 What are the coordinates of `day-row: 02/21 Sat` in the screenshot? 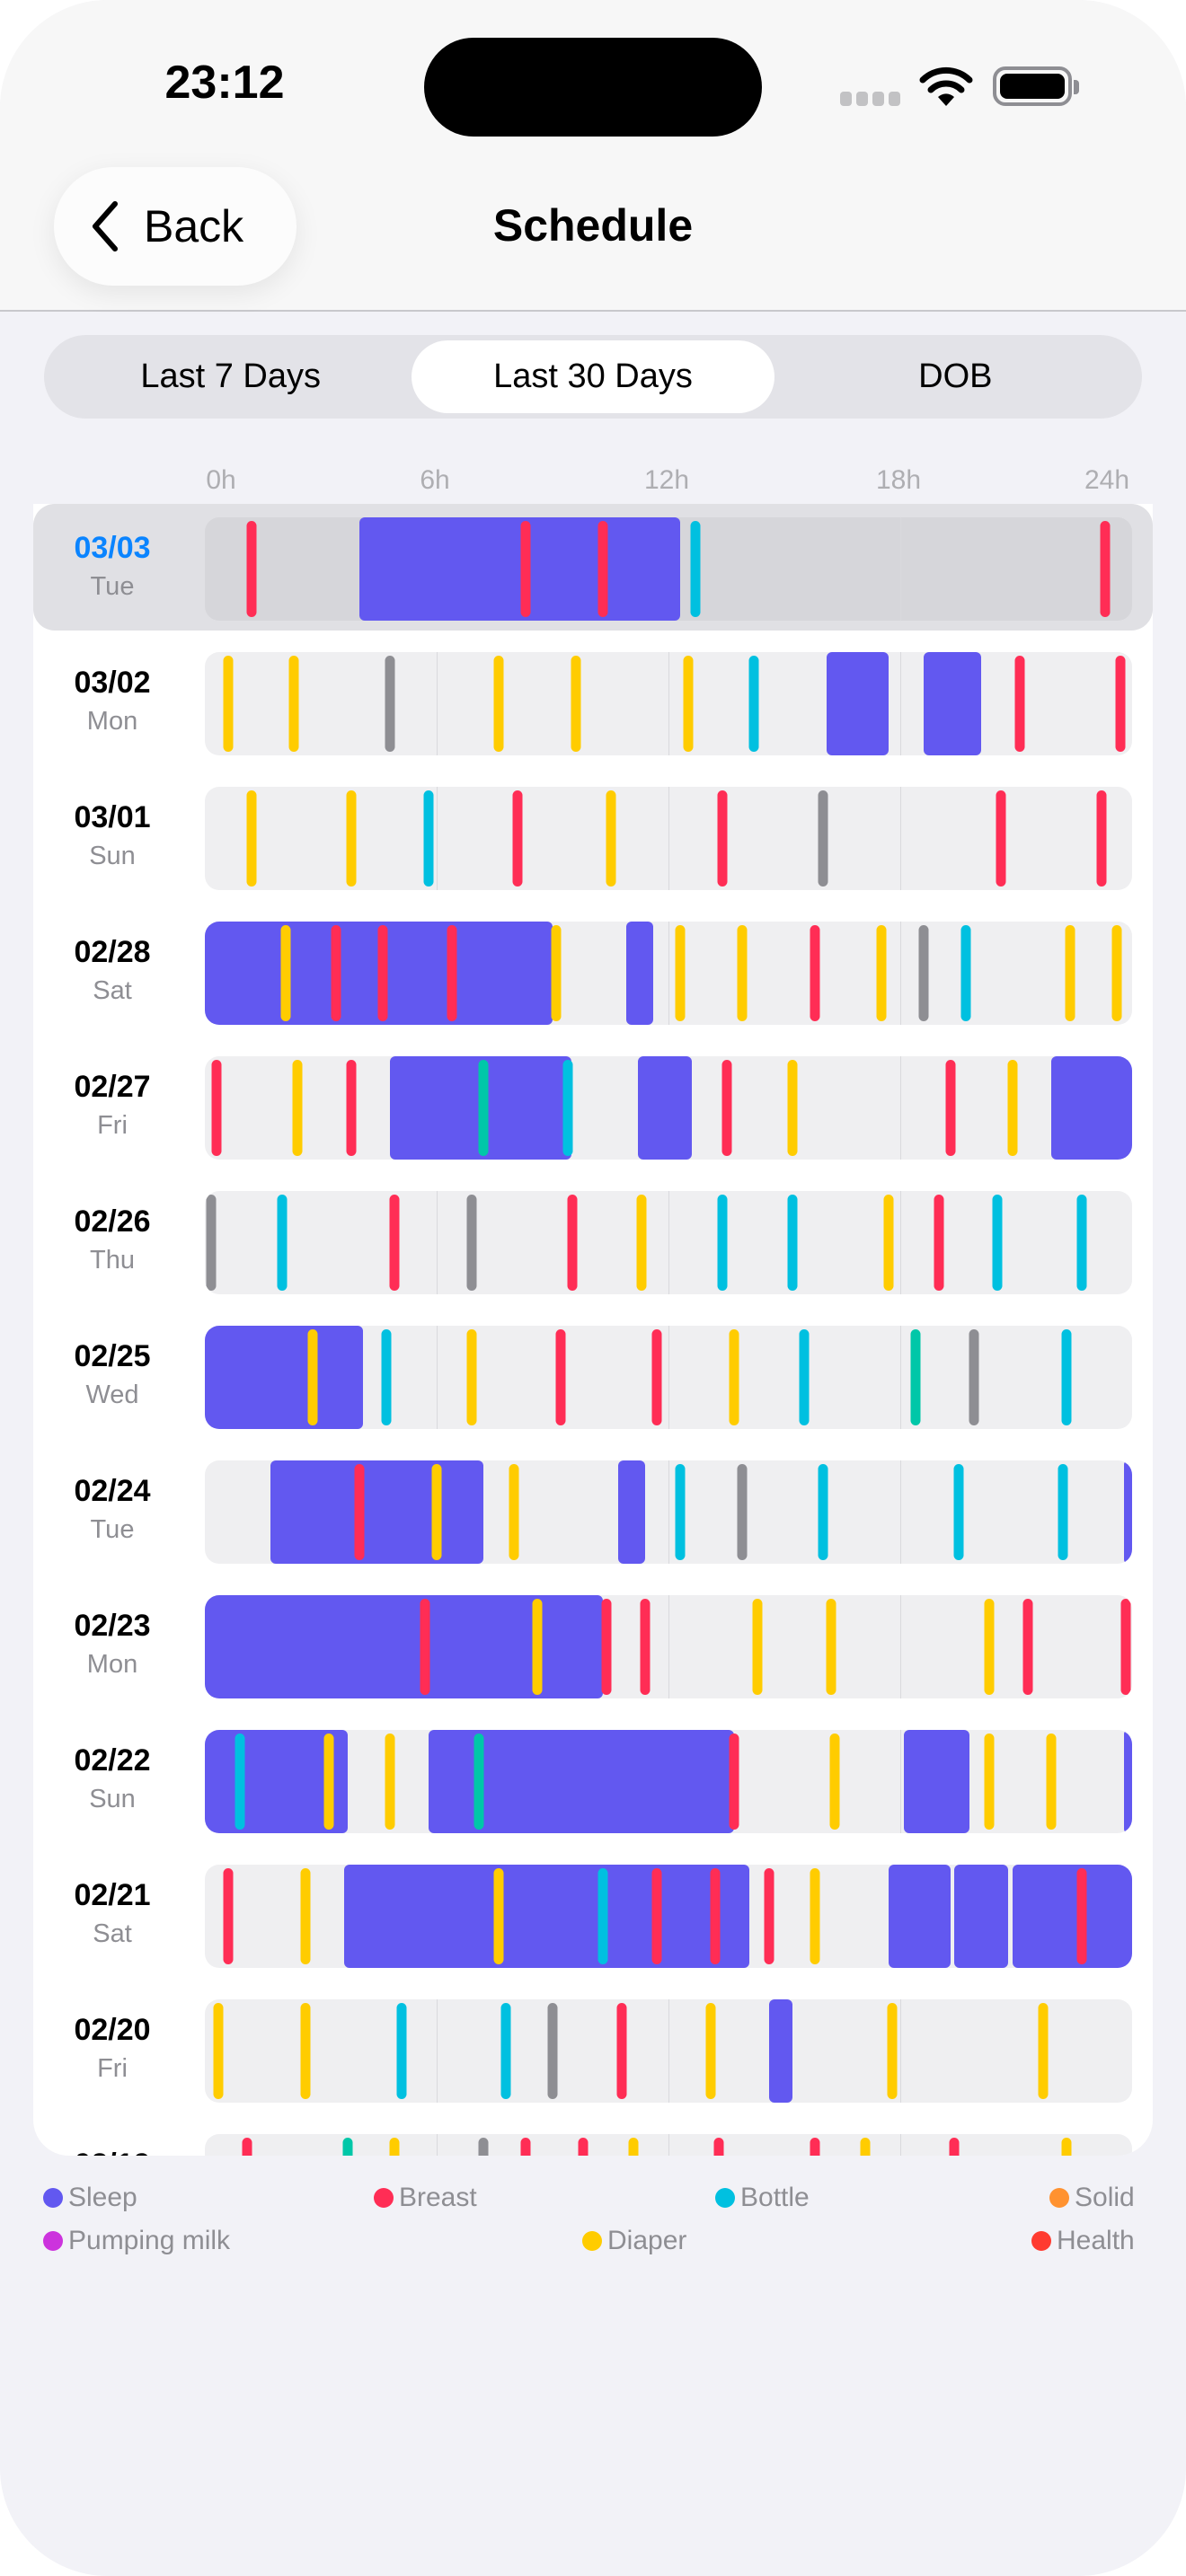 It's located at (593, 1914).